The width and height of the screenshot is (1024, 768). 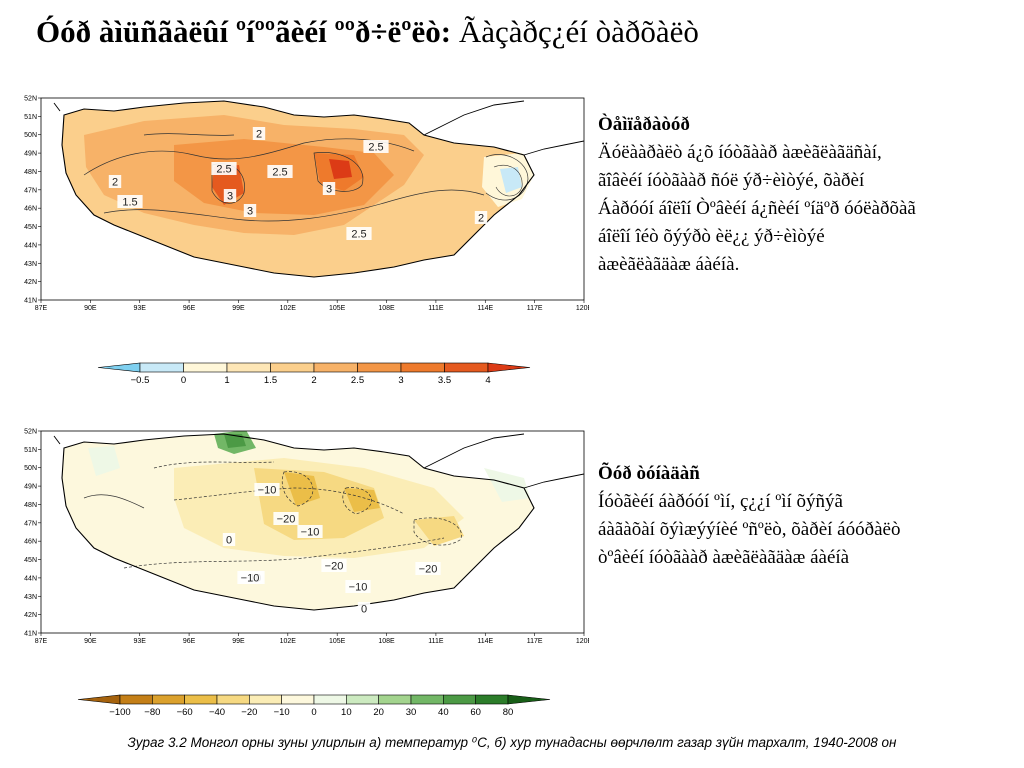 I want to click on precipitation-heading: Õóð òóíàäàñ, so click(x=649, y=473).